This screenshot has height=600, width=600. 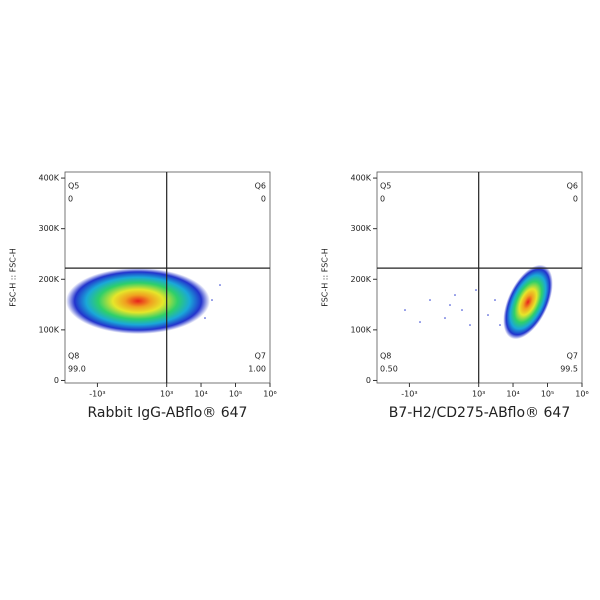 What do you see at coordinates (257, 369) in the screenshot?
I see `quadrant-percent: 1.00` at bounding box center [257, 369].